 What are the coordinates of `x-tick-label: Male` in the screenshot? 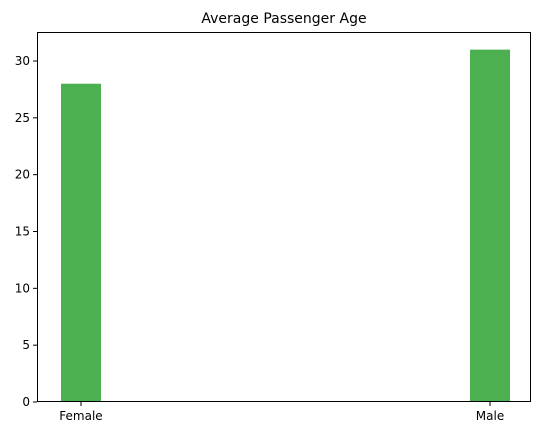 It's located at (490, 416).